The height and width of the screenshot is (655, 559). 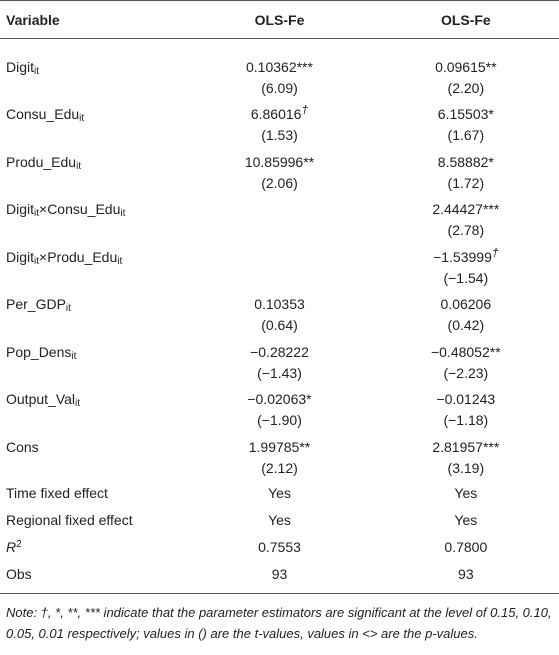 I want to click on table-row: Digitit×Produ_Eduit −1.53999† (−1.54), so click(x=279, y=267).